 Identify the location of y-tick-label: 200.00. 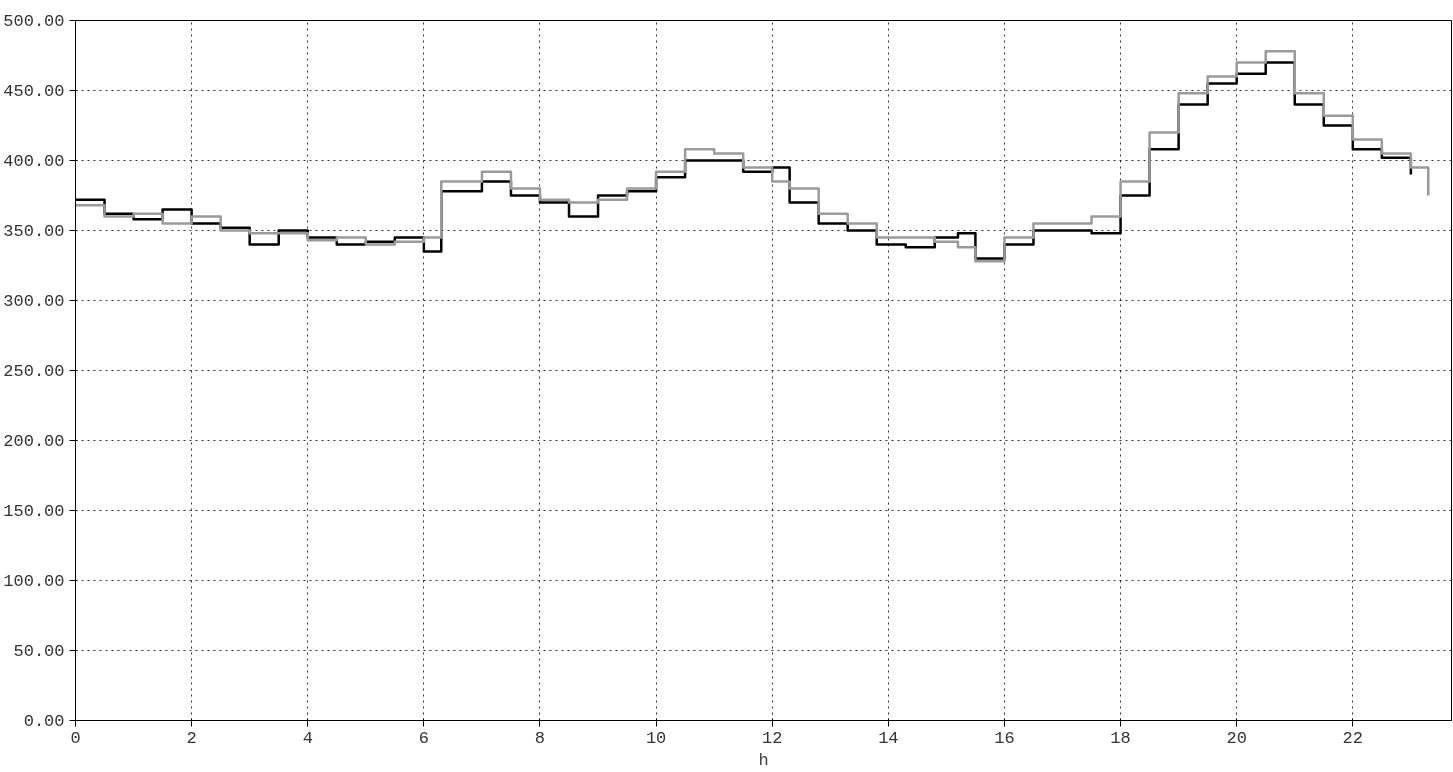
(34, 441).